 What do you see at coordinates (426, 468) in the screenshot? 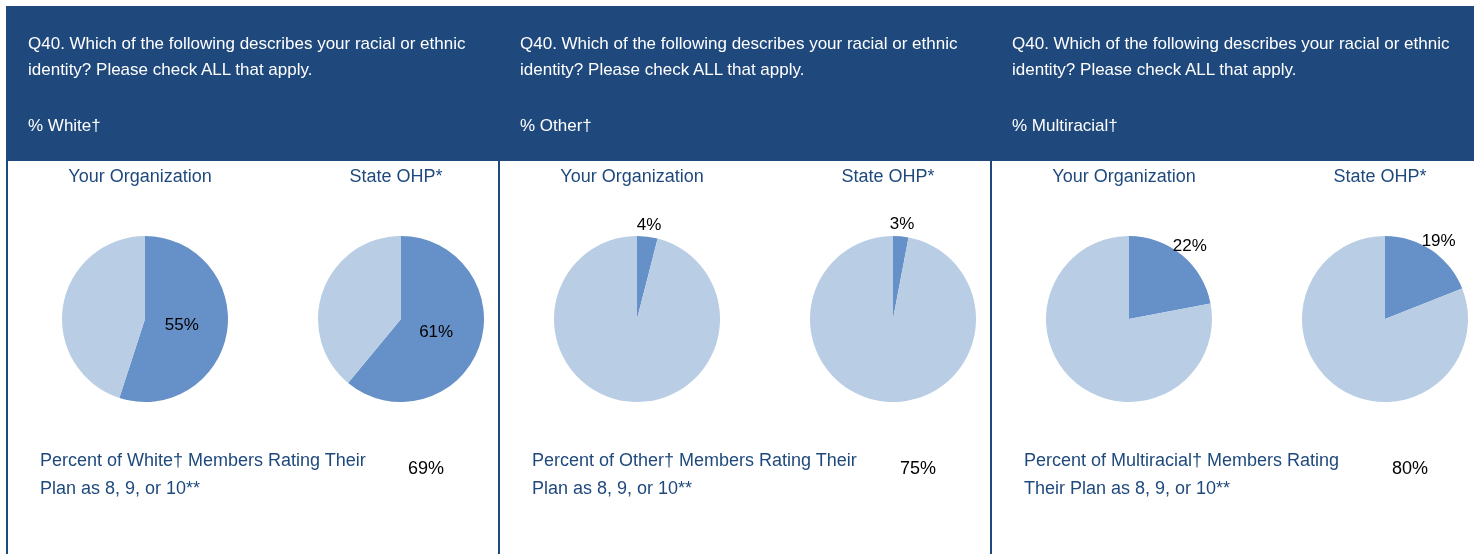
I see `text: 69%` at bounding box center [426, 468].